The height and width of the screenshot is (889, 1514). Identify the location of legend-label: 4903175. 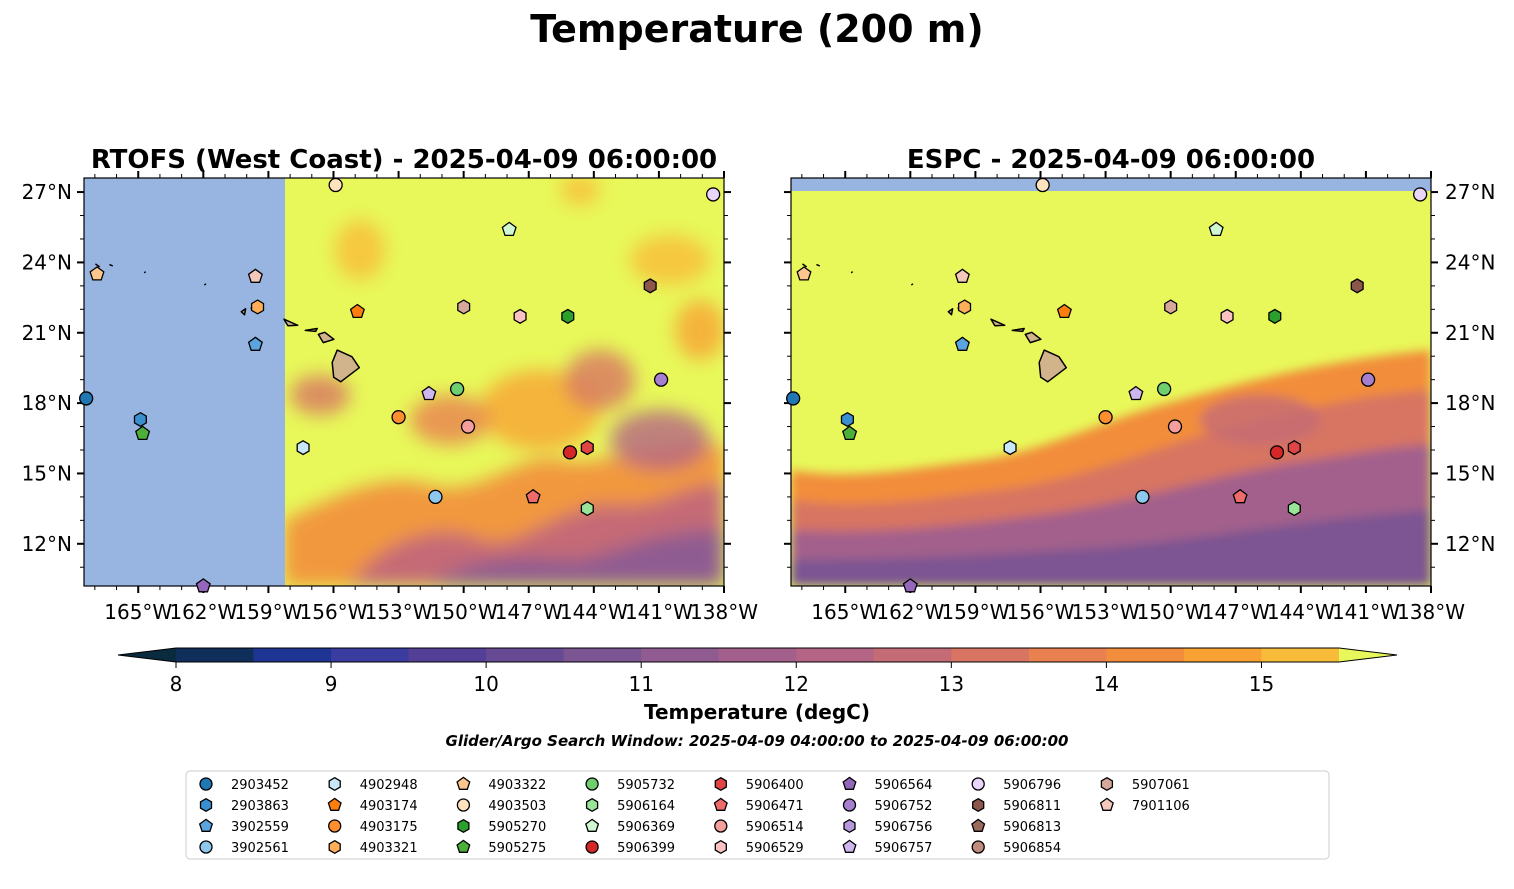
(389, 827).